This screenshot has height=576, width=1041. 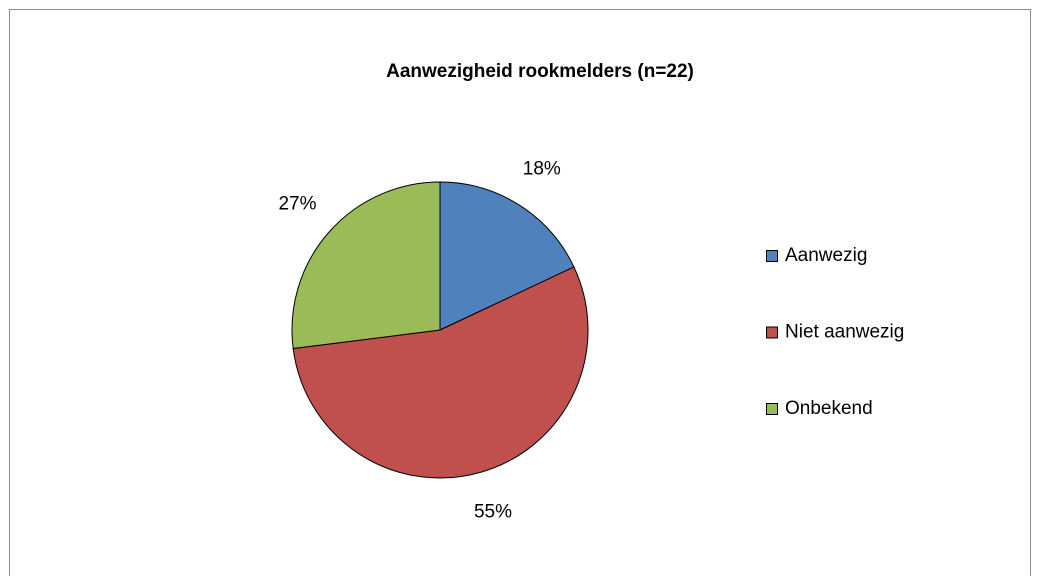 I want to click on data-label: 55%, so click(x=493, y=511).